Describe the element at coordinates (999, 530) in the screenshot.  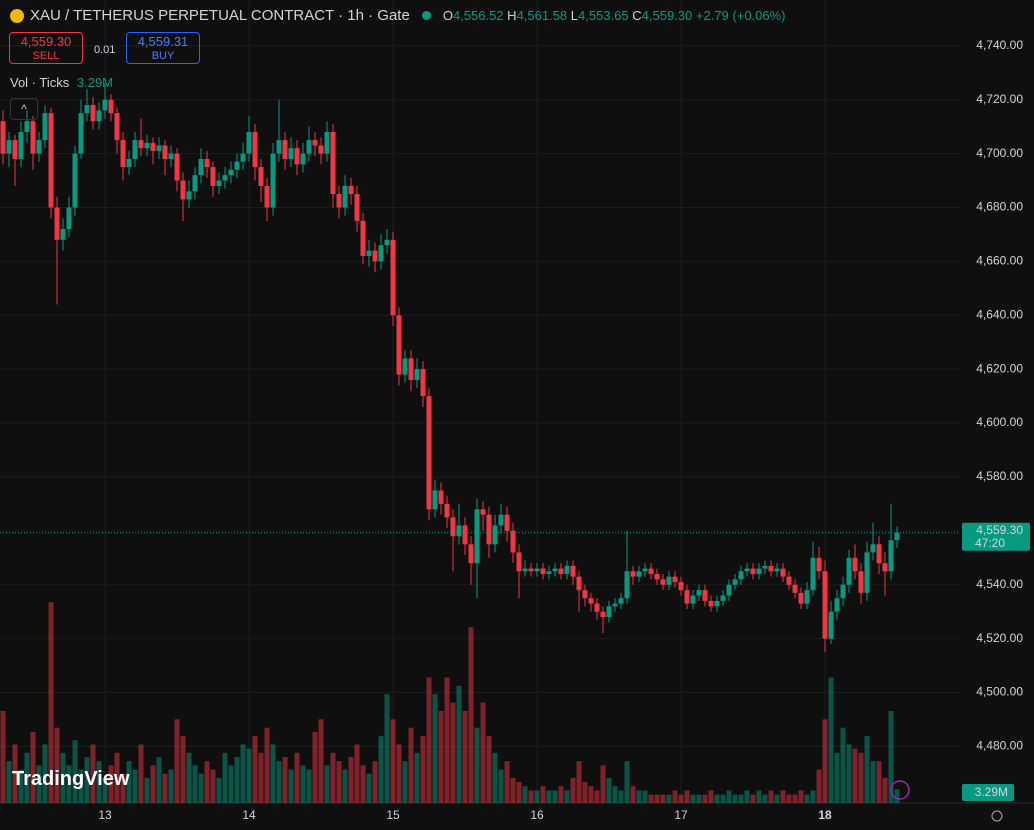
I see `last-price-label: 4,559.30` at that location.